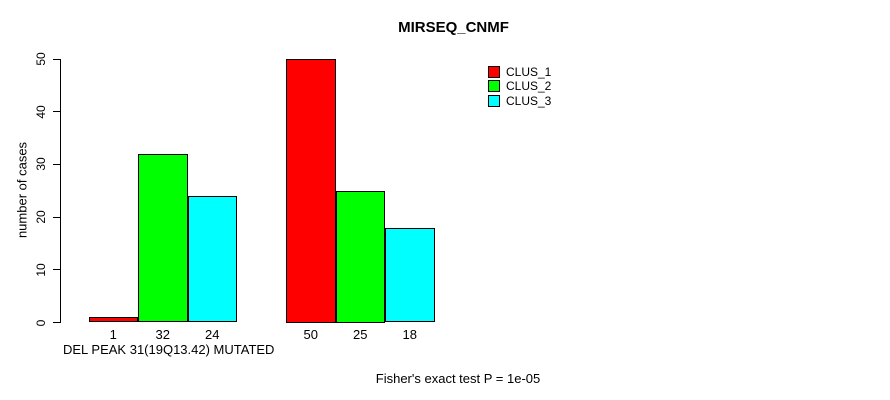 This screenshot has height=400, width=890. What do you see at coordinates (529, 72) in the screenshot?
I see `legend-label: CLUS_1` at bounding box center [529, 72].